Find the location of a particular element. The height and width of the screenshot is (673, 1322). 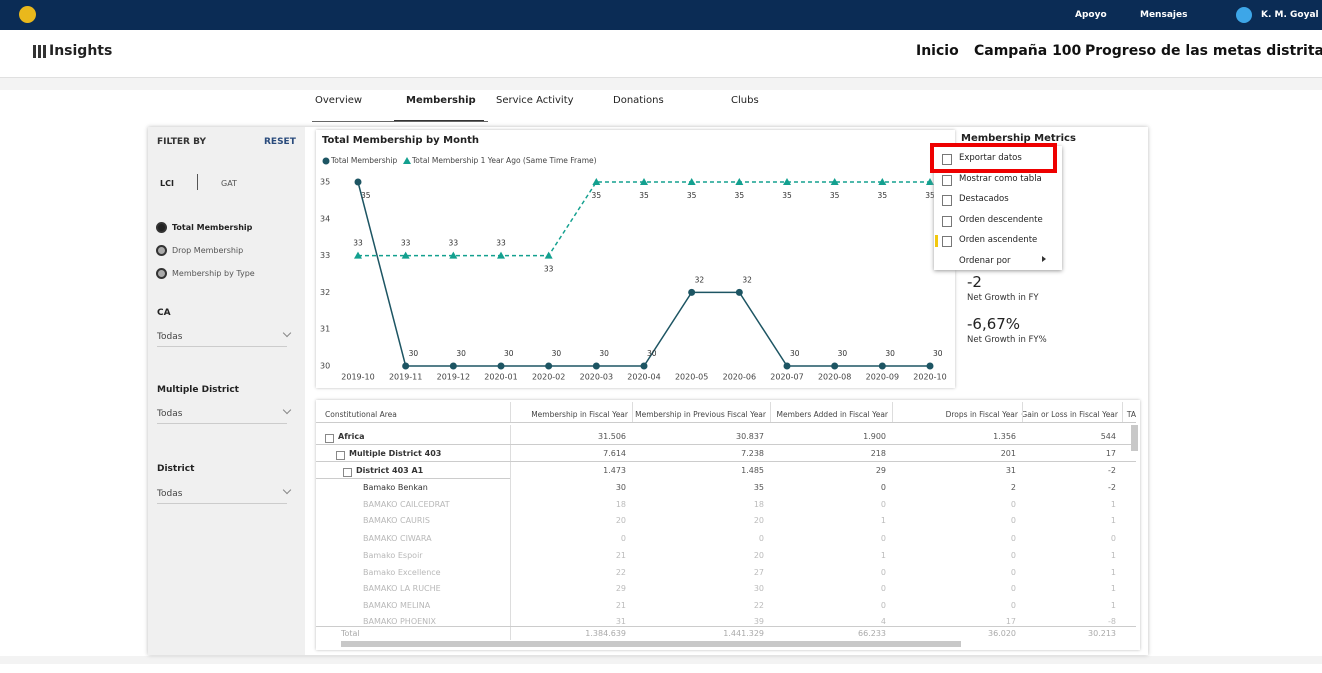

nav-link: Inicio is located at coordinates (937, 51).